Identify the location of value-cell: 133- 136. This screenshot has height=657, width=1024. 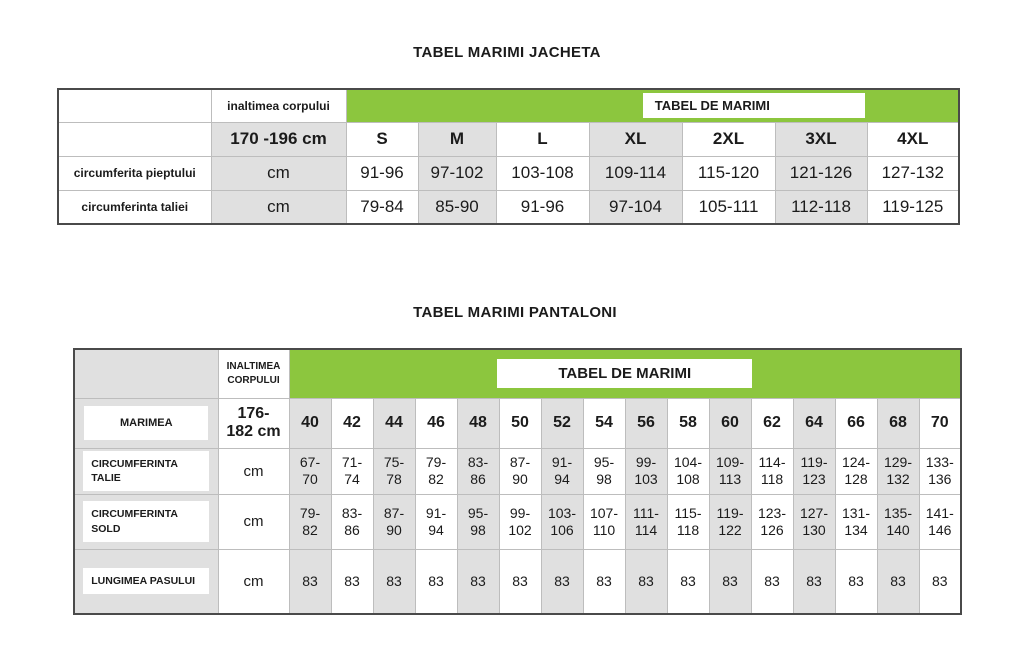
(940, 471).